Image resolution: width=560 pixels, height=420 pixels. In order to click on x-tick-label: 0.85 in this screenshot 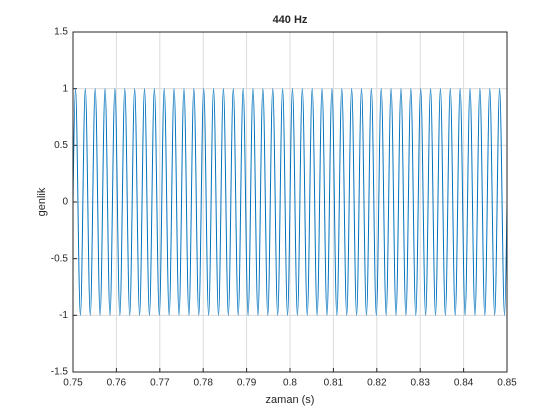, I will do `click(507, 383)`.